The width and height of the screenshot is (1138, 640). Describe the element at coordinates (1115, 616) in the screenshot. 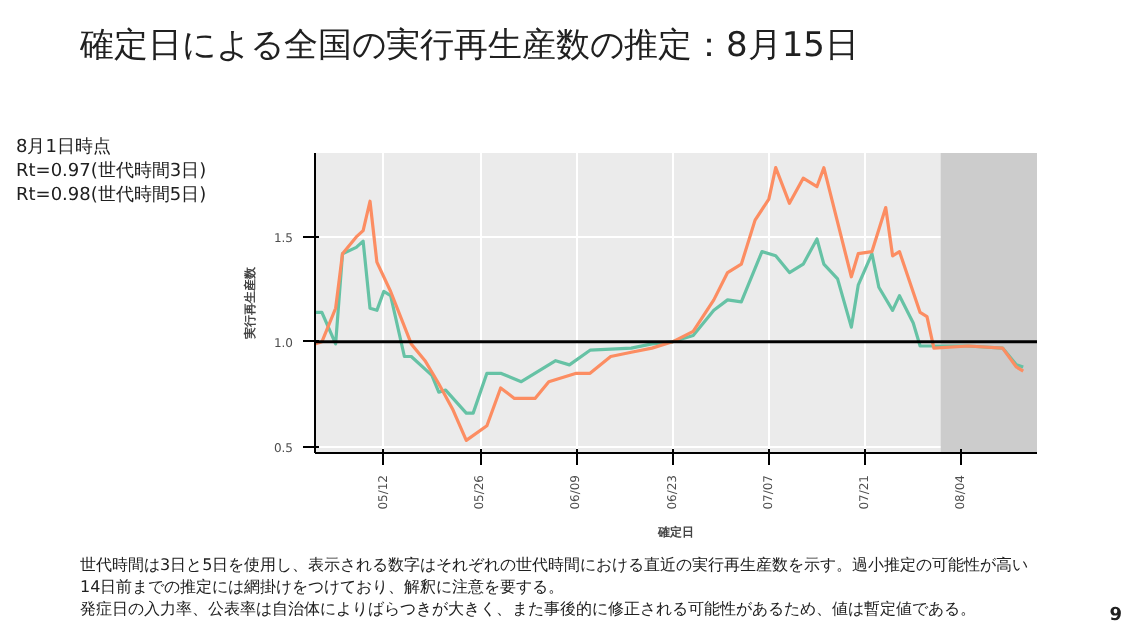

I see `text: 9` at that location.